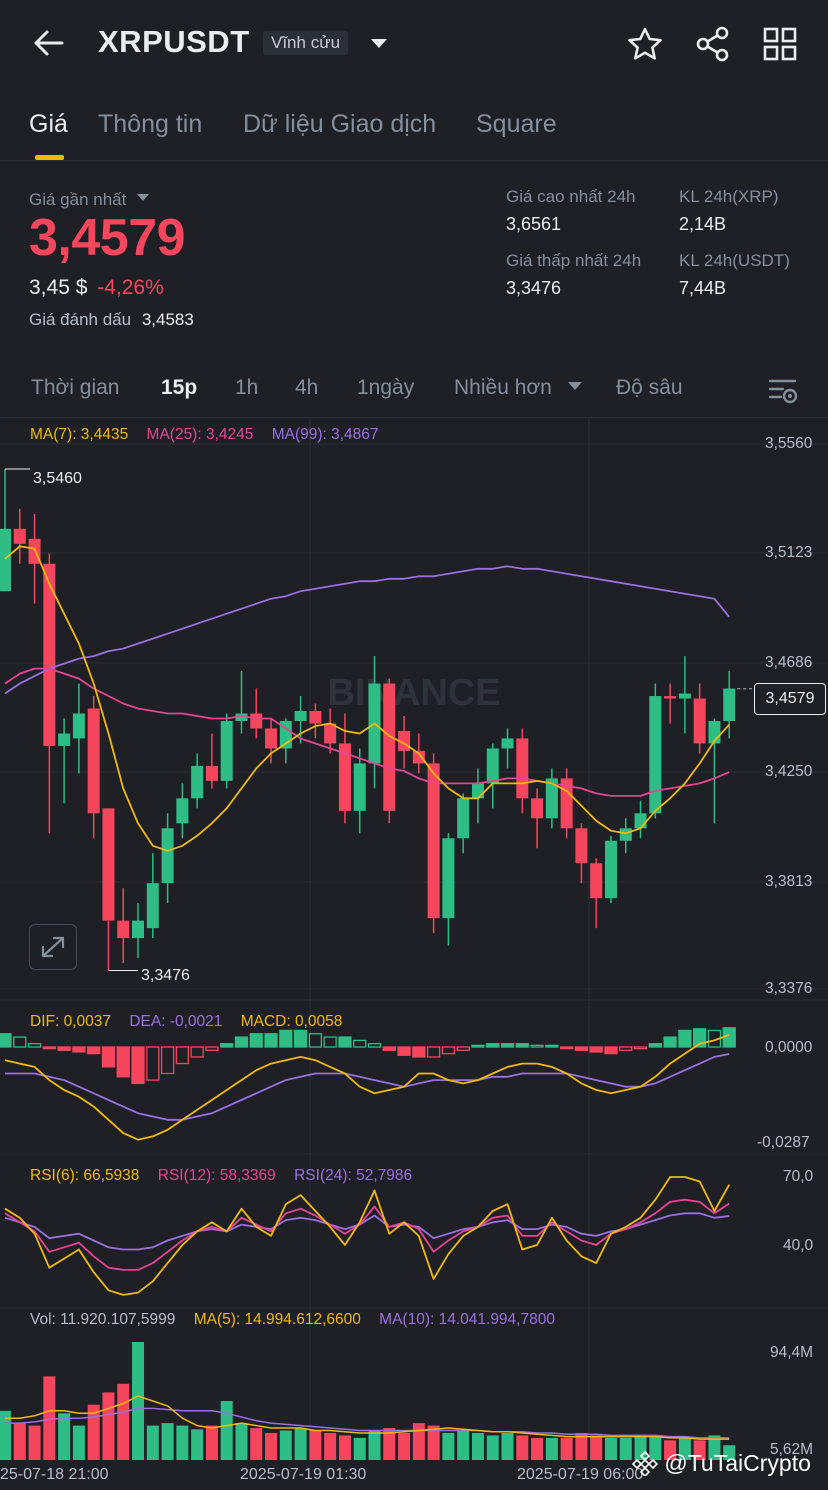  Describe the element at coordinates (784, 391) in the screenshot. I see `chart-settings-icon` at that location.